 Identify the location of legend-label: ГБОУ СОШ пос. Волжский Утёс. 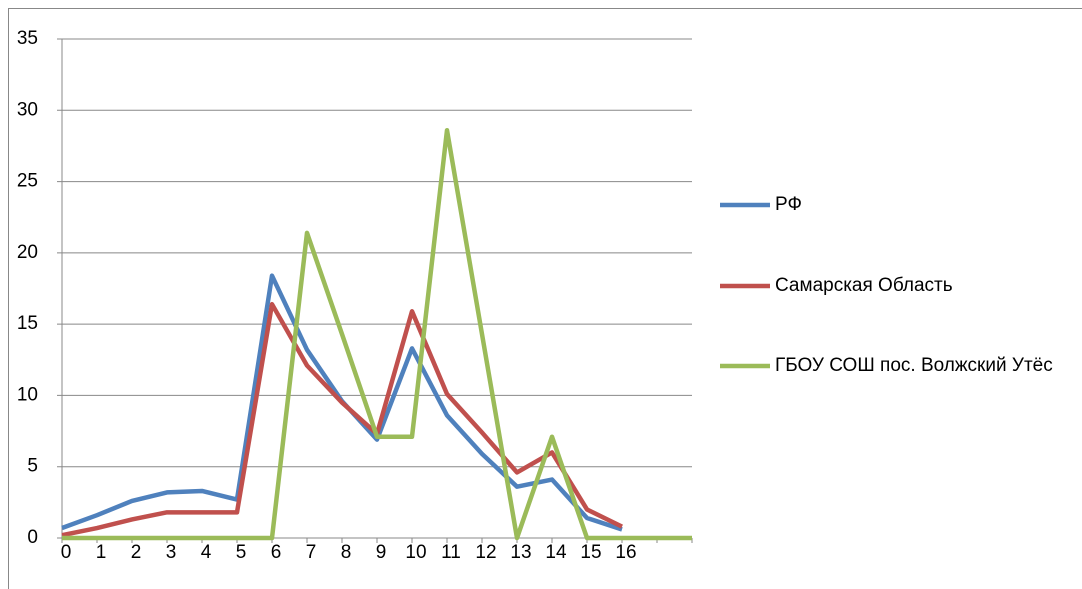
(914, 365).